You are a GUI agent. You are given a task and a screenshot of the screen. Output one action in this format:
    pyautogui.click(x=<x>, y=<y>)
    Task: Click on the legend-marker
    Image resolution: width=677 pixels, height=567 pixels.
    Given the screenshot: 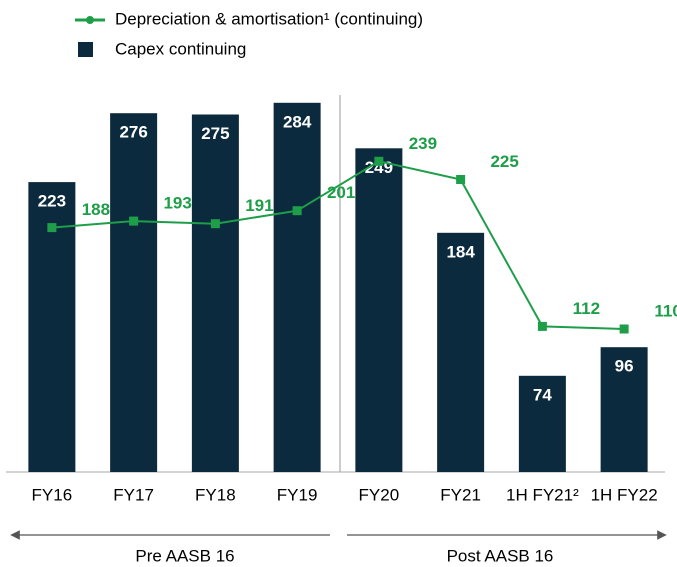 What is the action you would take?
    pyautogui.click(x=90, y=20)
    